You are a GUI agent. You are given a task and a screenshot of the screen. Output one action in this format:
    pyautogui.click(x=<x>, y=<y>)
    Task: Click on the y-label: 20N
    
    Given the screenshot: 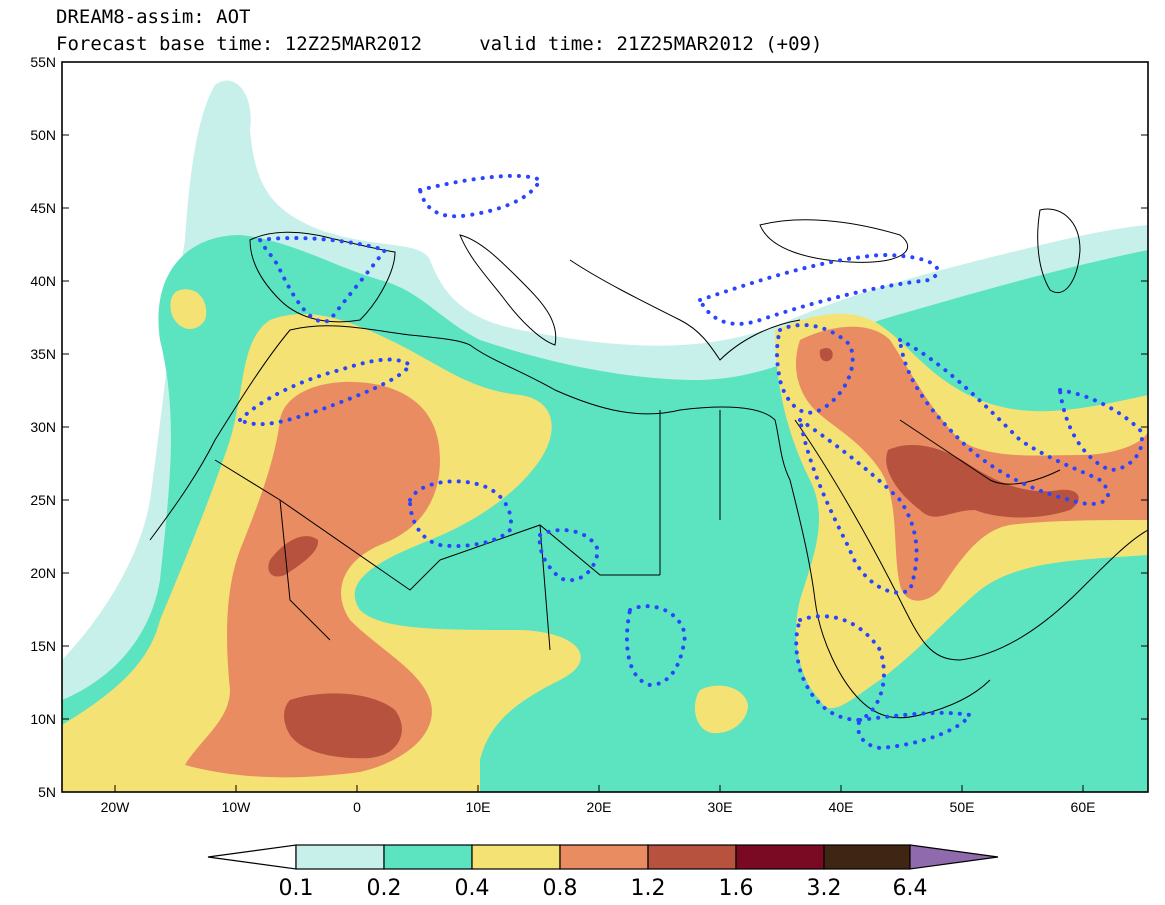 What is the action you would take?
    pyautogui.click(x=43, y=573)
    